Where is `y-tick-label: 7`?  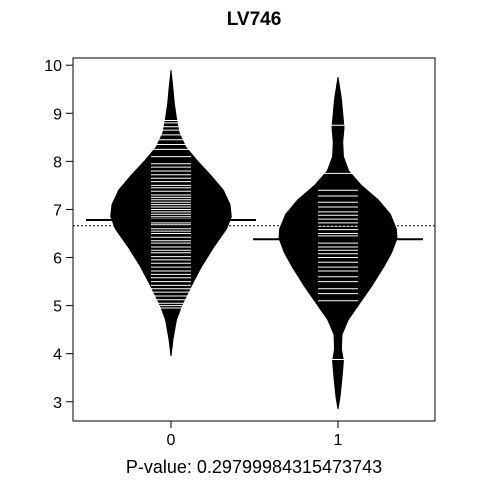
y-tick-label: 7 is located at coordinates (57, 210).